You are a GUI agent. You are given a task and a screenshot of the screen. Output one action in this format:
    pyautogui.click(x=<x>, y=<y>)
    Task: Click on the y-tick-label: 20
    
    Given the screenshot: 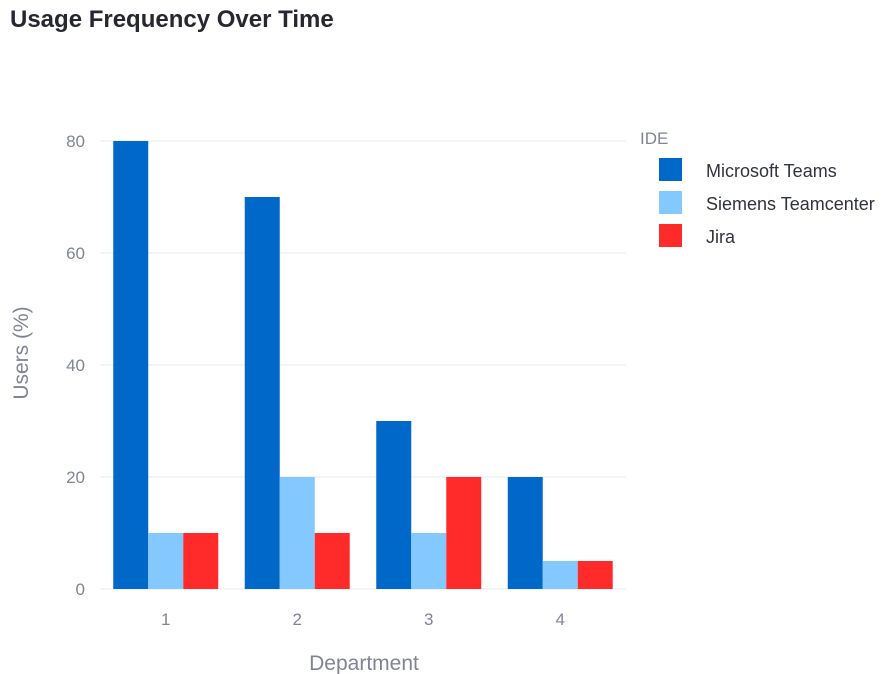 What is the action you would take?
    pyautogui.click(x=75, y=477)
    